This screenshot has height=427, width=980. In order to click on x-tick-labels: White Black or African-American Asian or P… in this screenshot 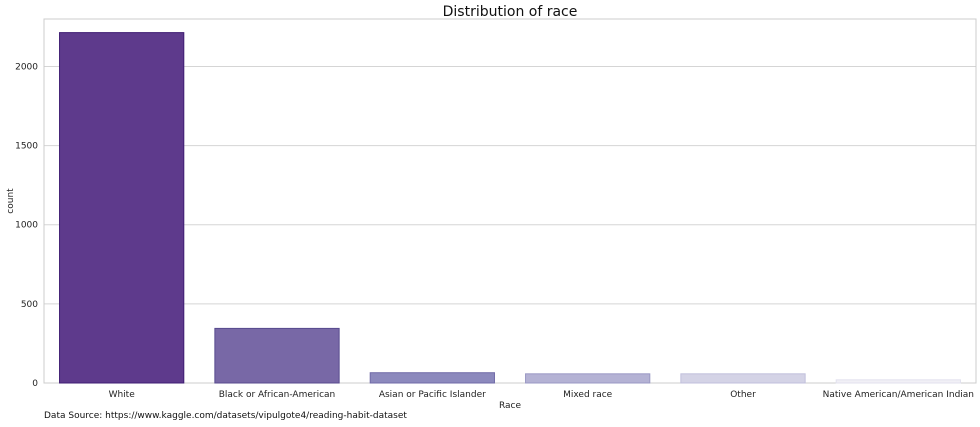, I will do `click(541, 395)`.